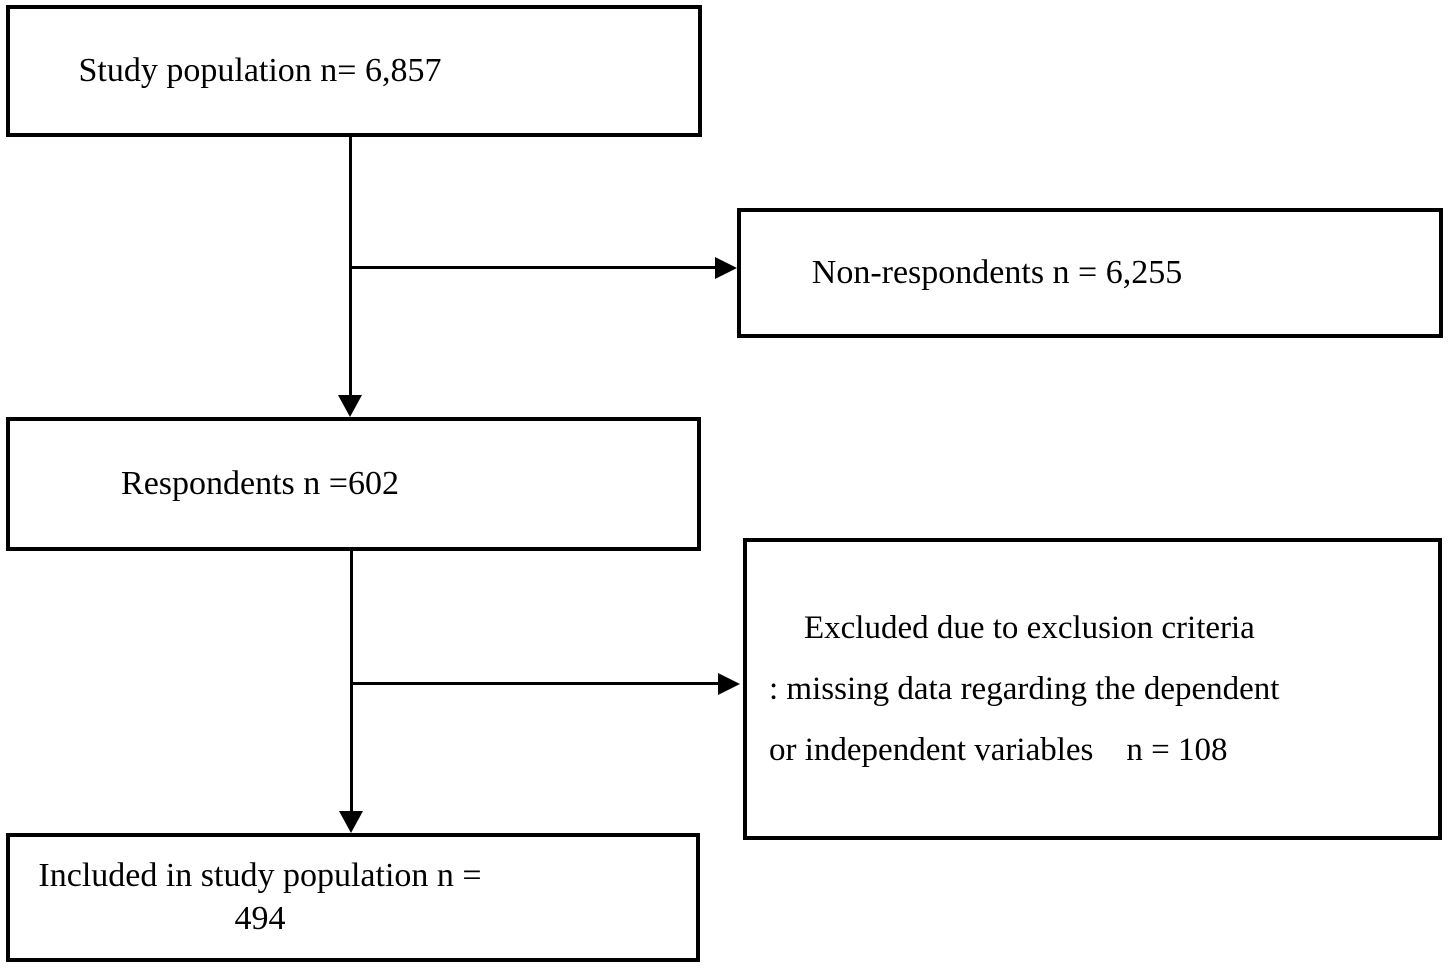 This screenshot has width=1450, height=971. I want to click on study-population-box: Study population n= 6,857, so click(354, 71).